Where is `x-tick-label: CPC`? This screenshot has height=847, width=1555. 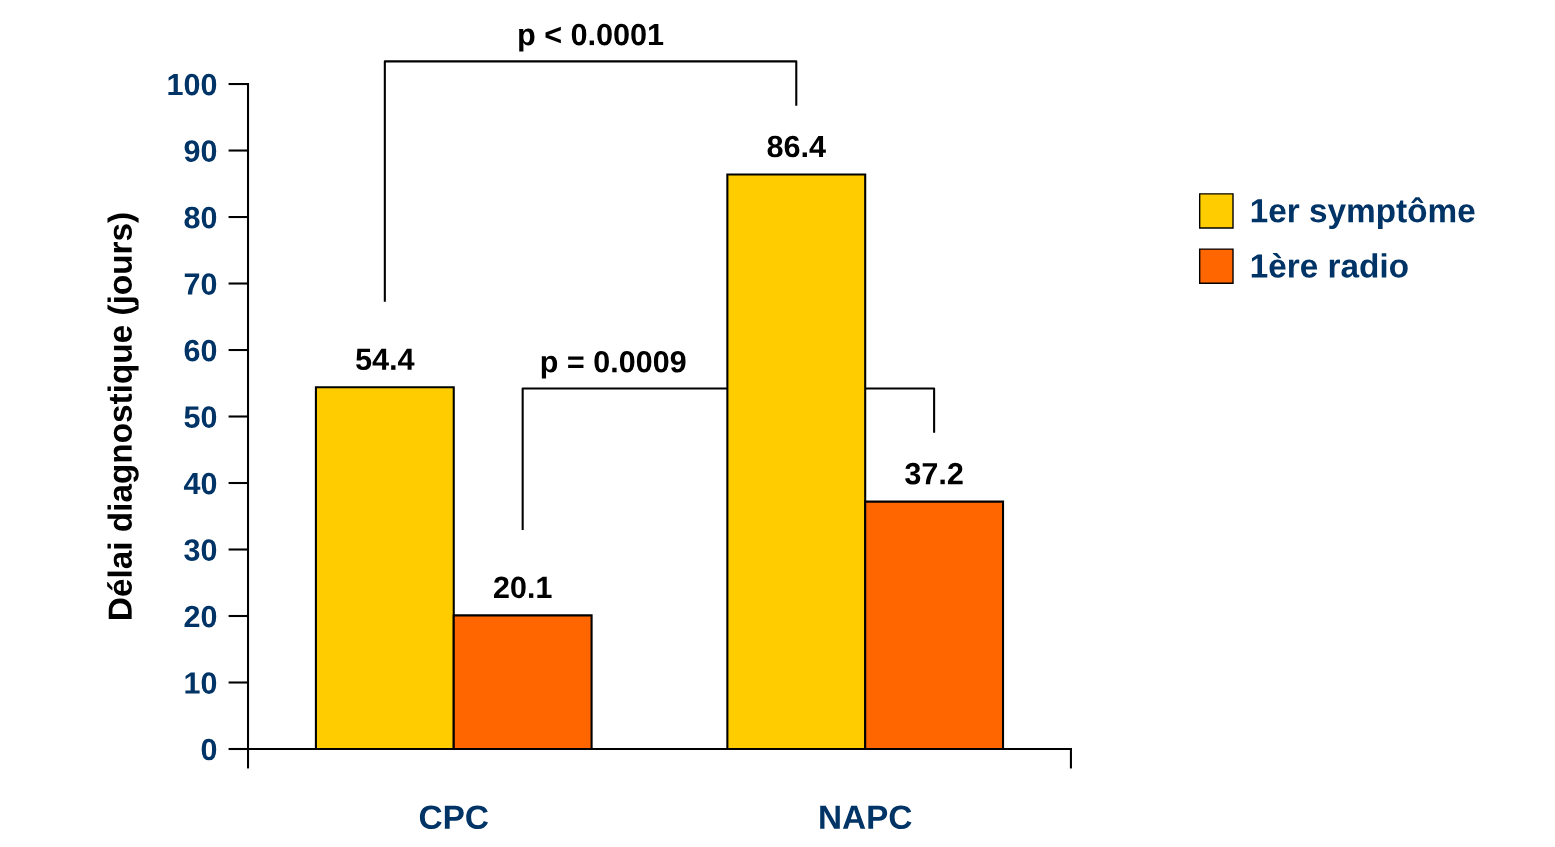 x-tick-label: CPC is located at coordinates (454, 817).